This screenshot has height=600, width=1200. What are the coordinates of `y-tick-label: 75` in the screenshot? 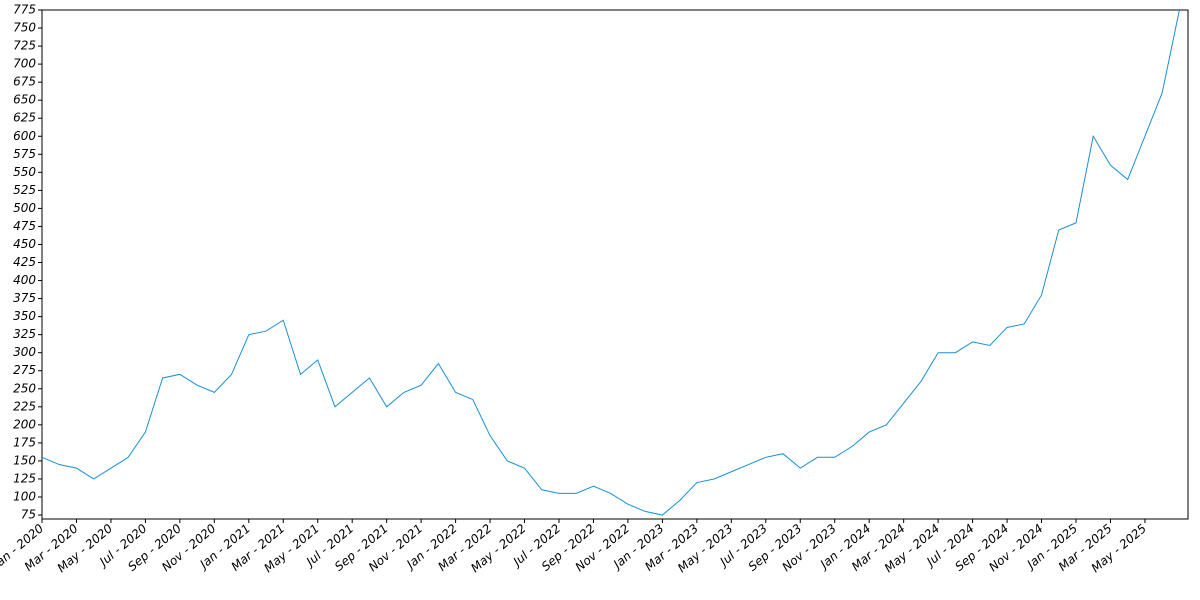 It's located at (28, 515).